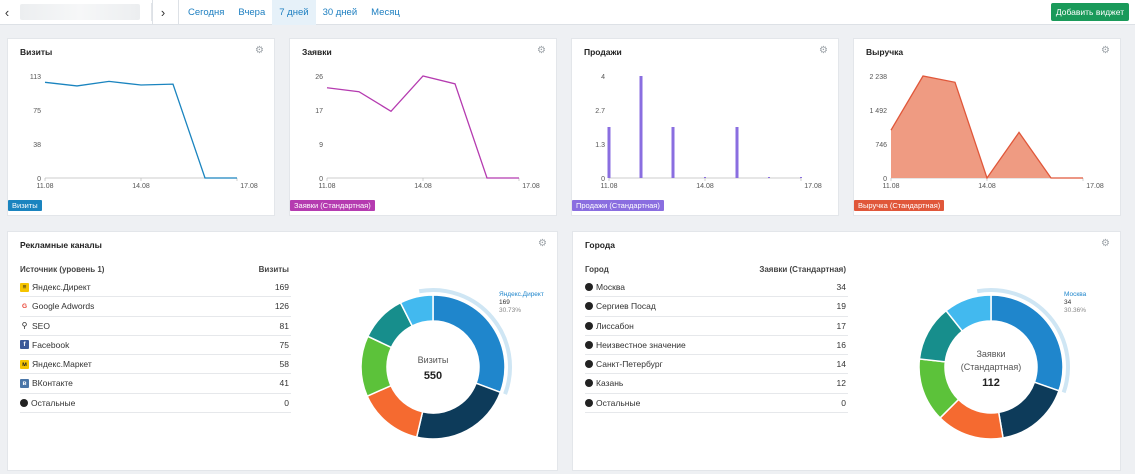  What do you see at coordinates (155, 288) in the screenshot?
I see `table-row: ≡ Яндекс.Директ 169` at bounding box center [155, 288].